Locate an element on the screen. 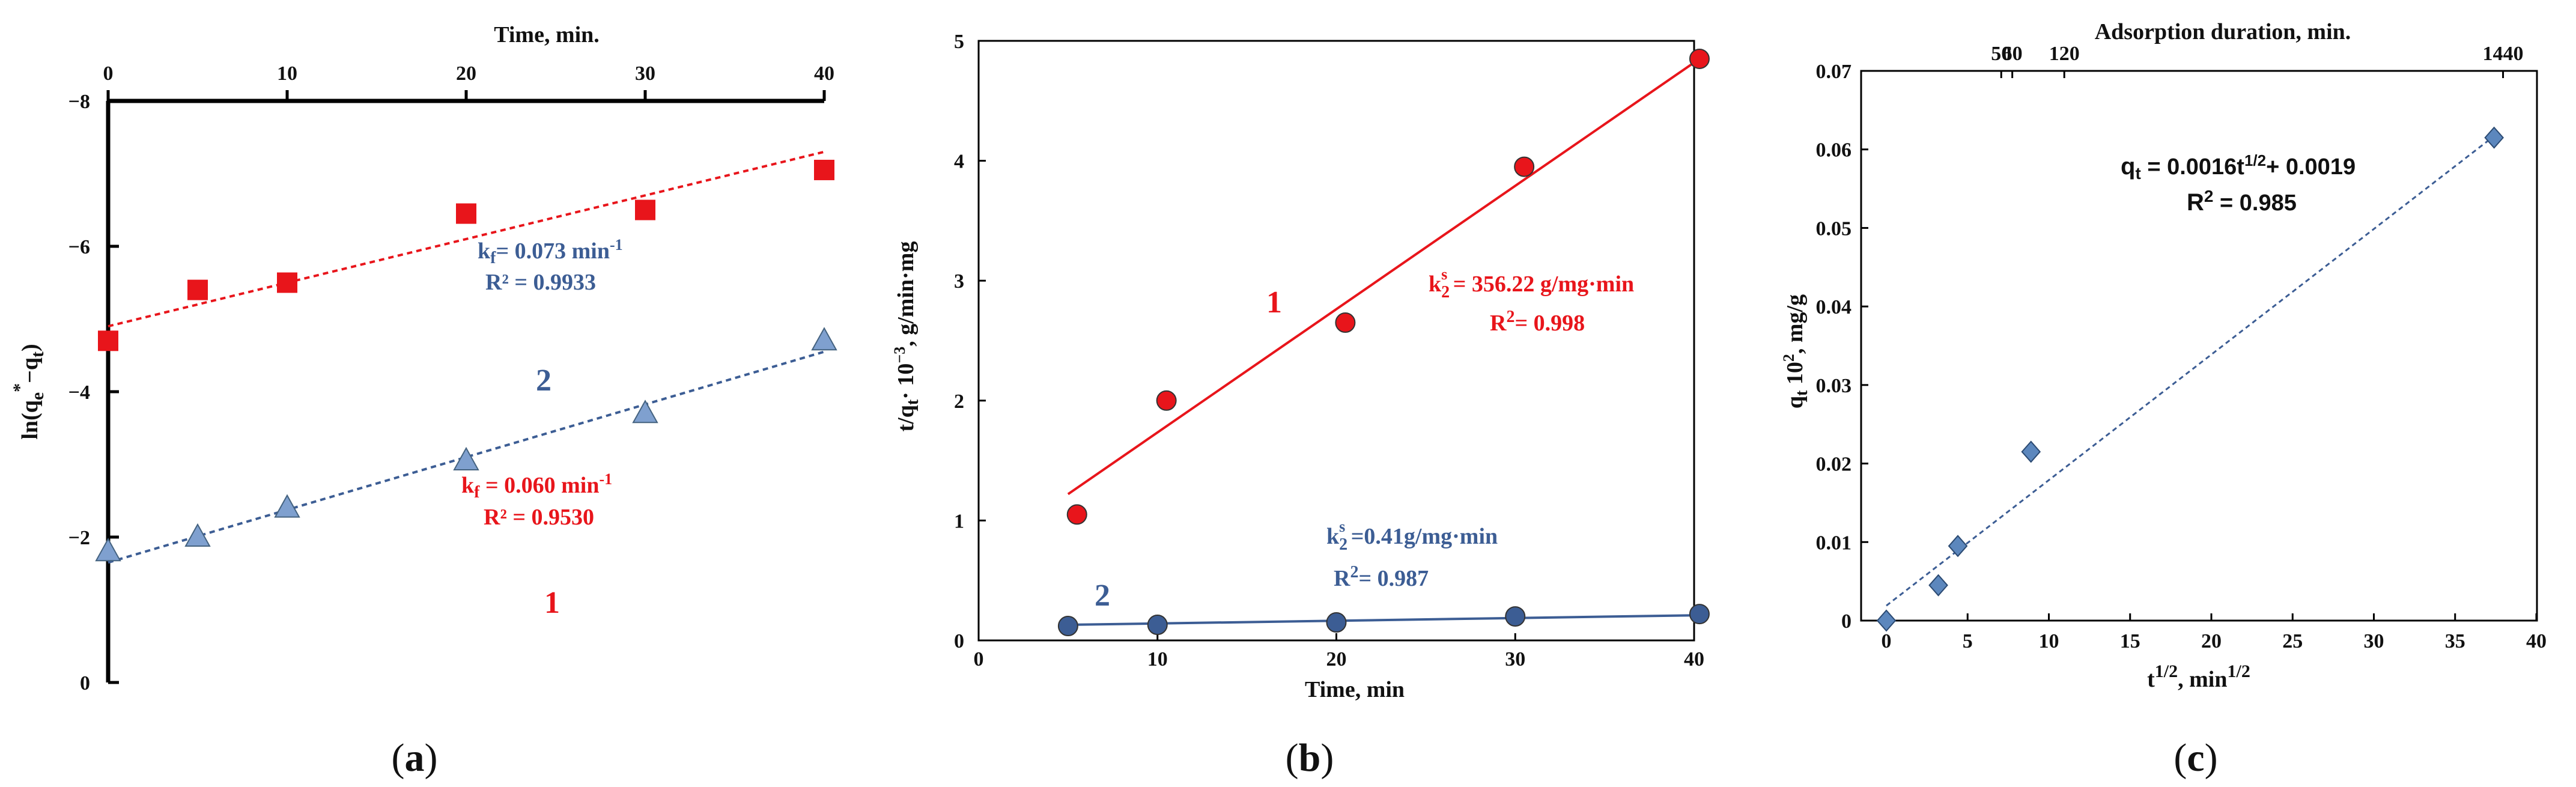  panel-a-ylabel: ln(qe*−qt) is located at coordinates (28, 391).